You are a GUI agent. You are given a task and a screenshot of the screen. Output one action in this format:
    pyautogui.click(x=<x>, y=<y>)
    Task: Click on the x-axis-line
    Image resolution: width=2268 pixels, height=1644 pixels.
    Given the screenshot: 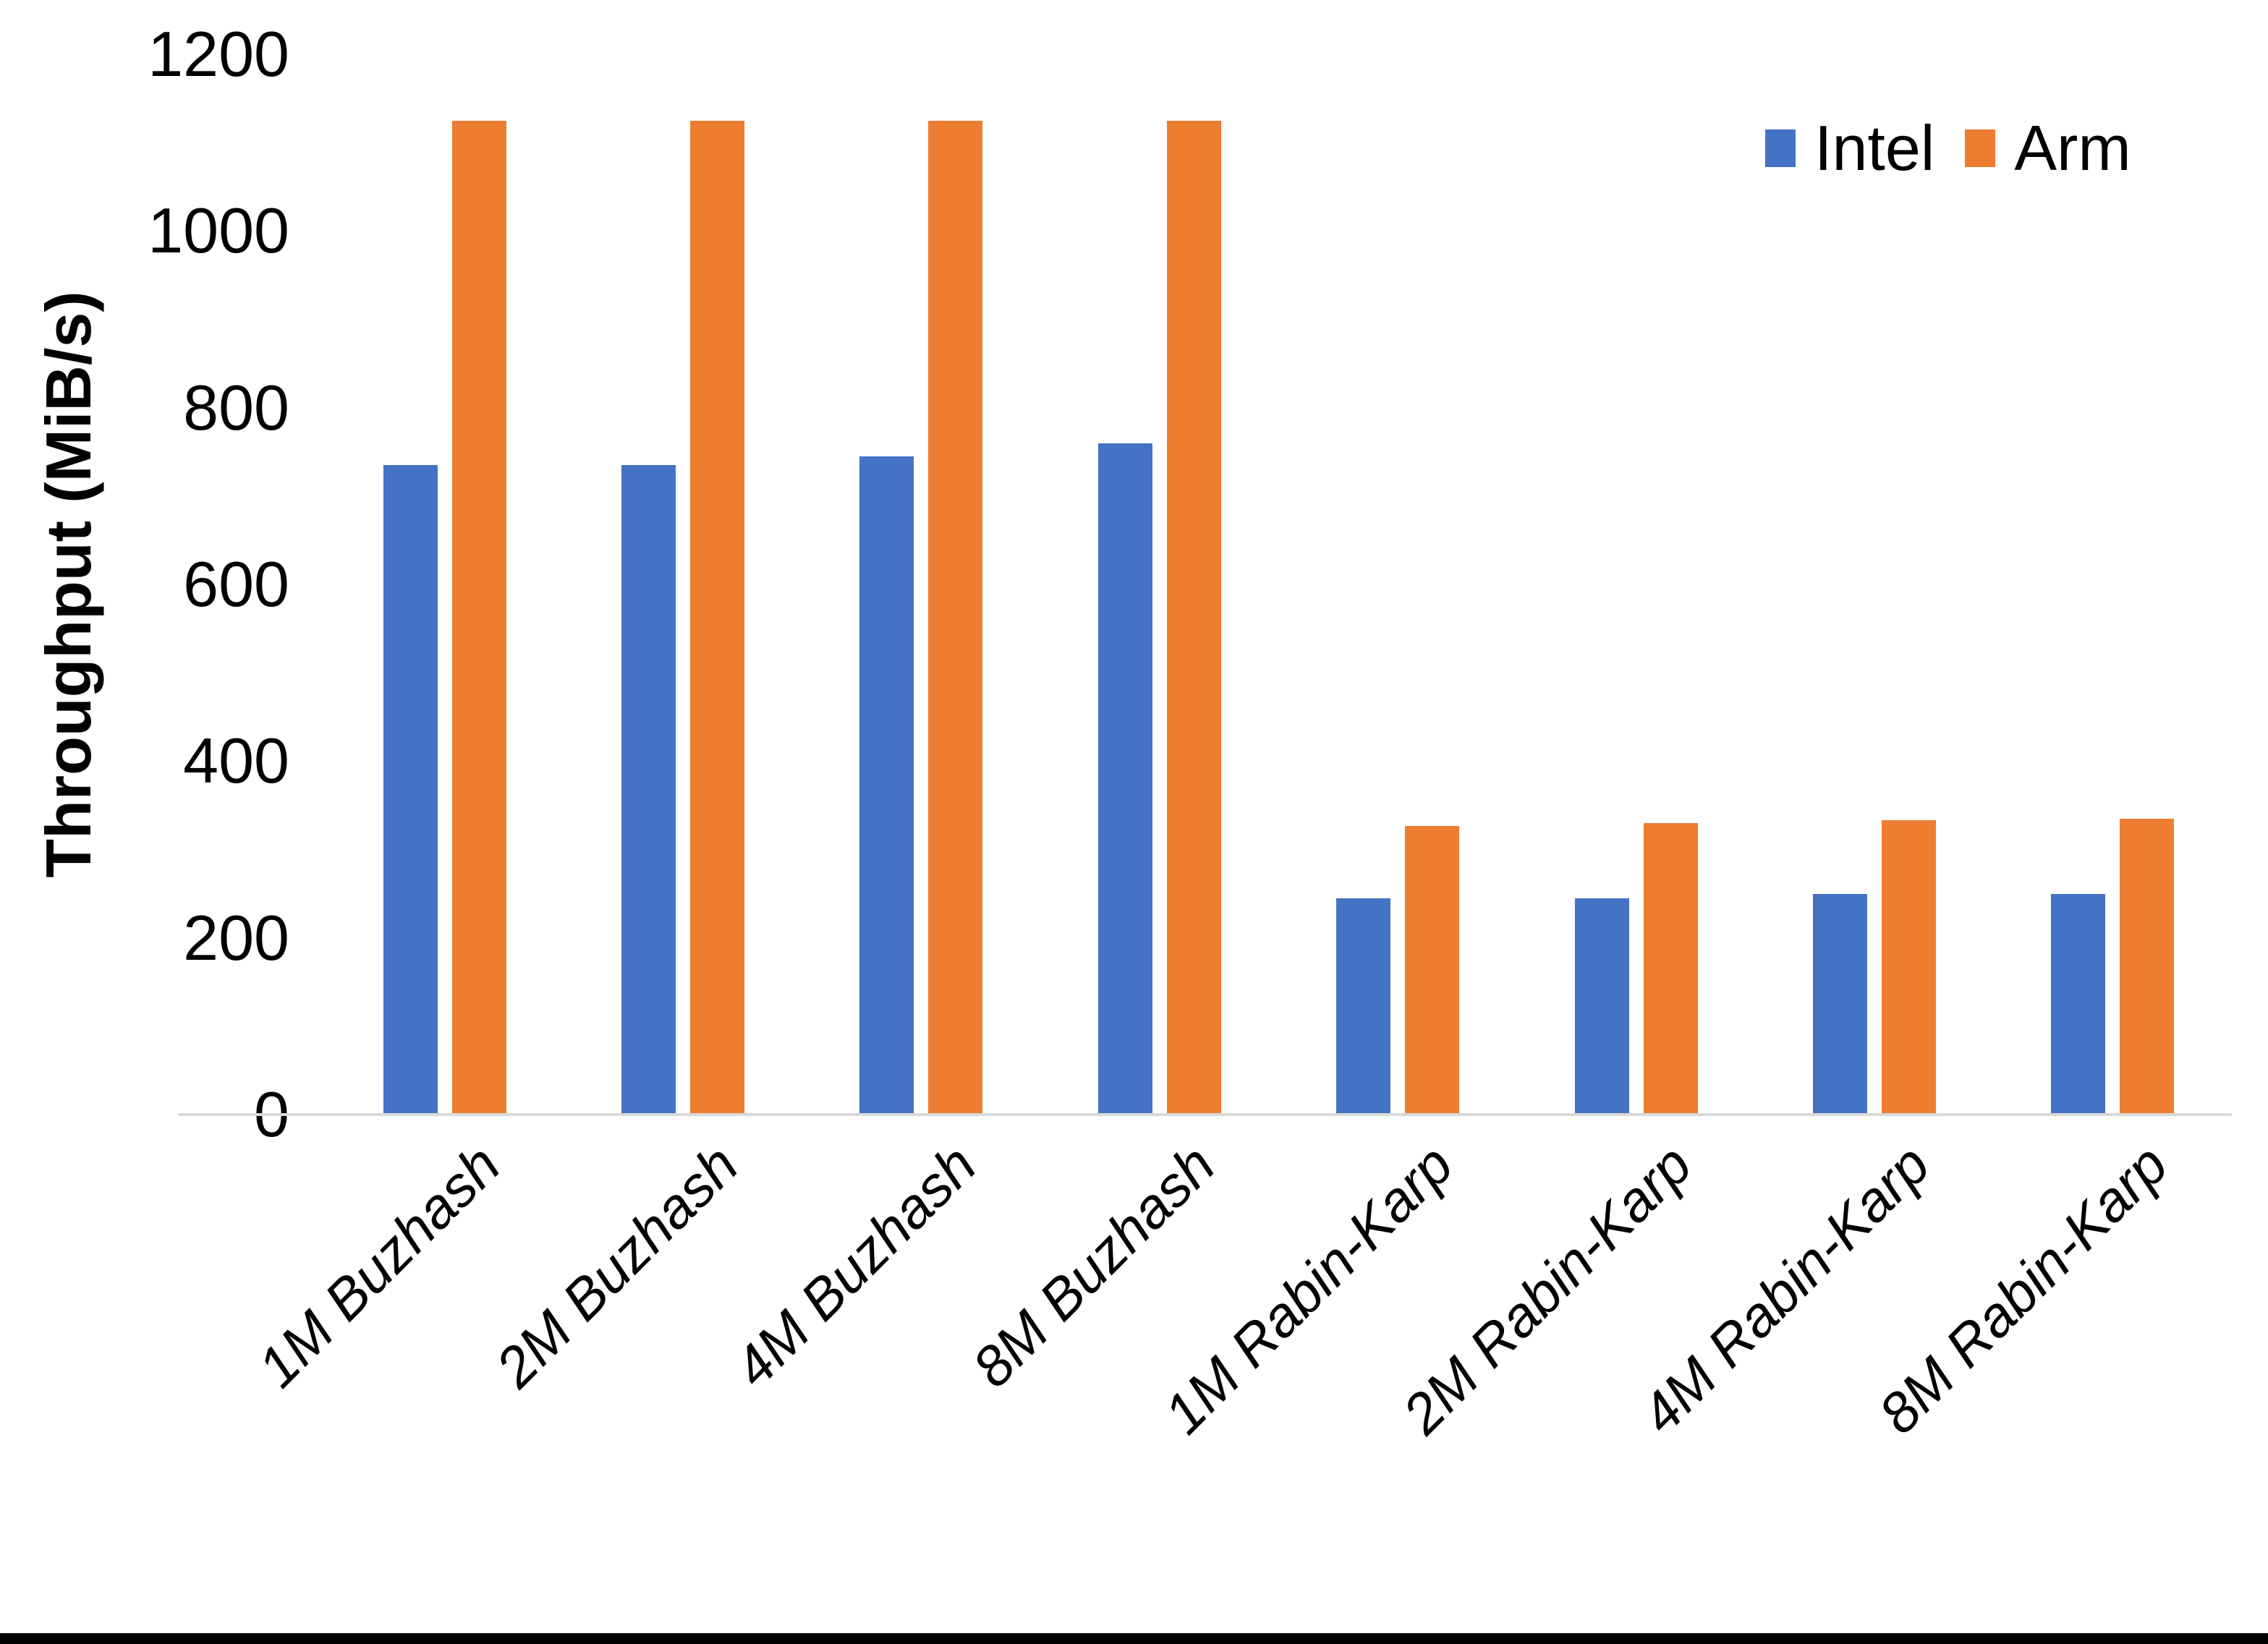 What is the action you would take?
    pyautogui.click(x=1205, y=1114)
    